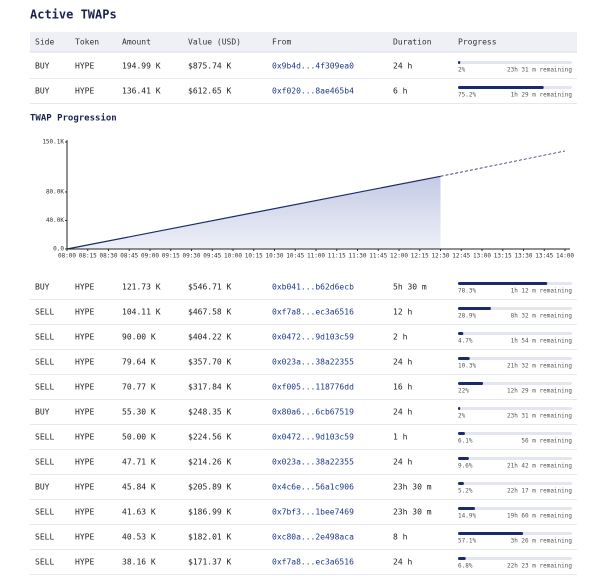 The width and height of the screenshot is (600, 576). I want to click on remaining-time: 8h 32 m remaining, so click(542, 316).